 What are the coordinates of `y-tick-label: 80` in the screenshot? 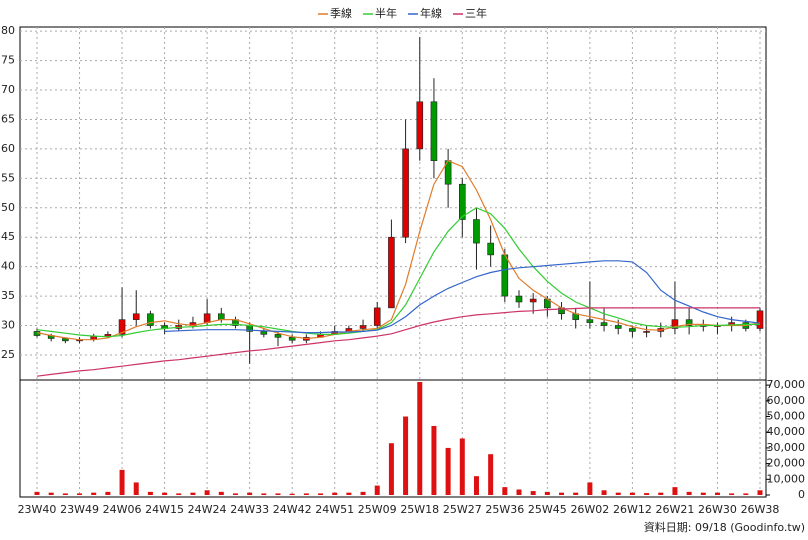 It's located at (8, 30).